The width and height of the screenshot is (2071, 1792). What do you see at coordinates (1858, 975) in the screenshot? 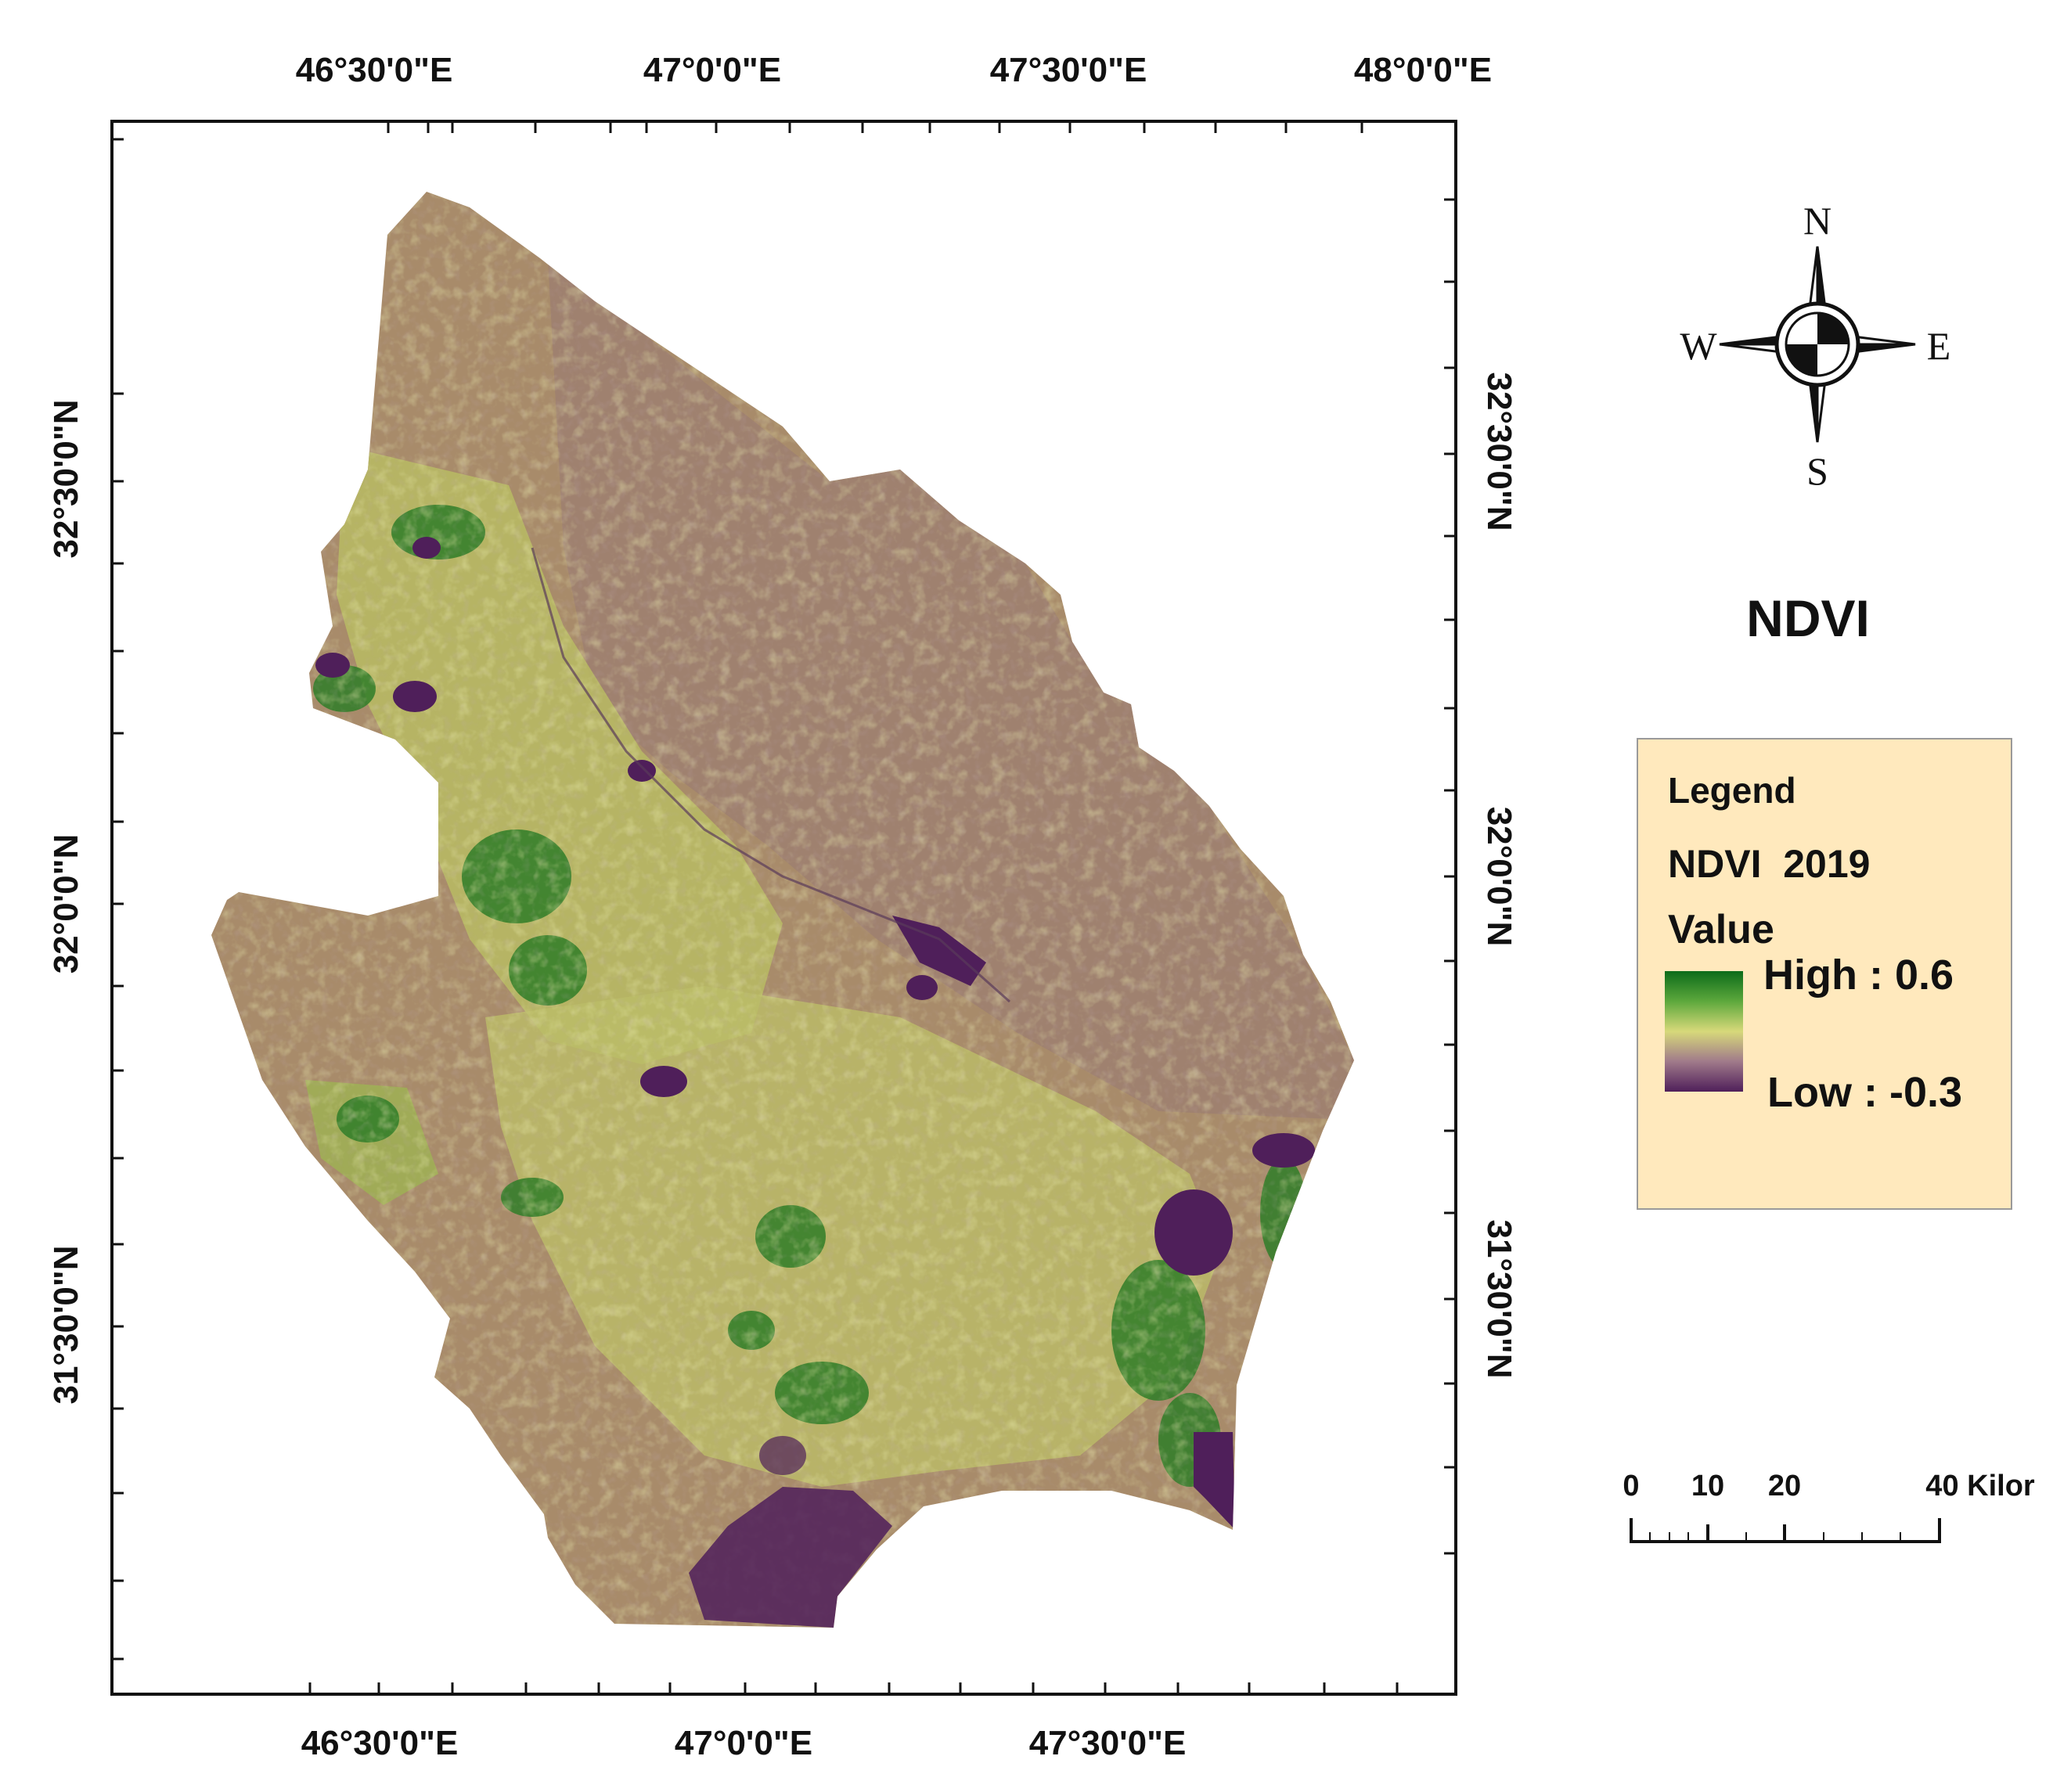
I see `legend-high-label: High : 0.6` at bounding box center [1858, 975].